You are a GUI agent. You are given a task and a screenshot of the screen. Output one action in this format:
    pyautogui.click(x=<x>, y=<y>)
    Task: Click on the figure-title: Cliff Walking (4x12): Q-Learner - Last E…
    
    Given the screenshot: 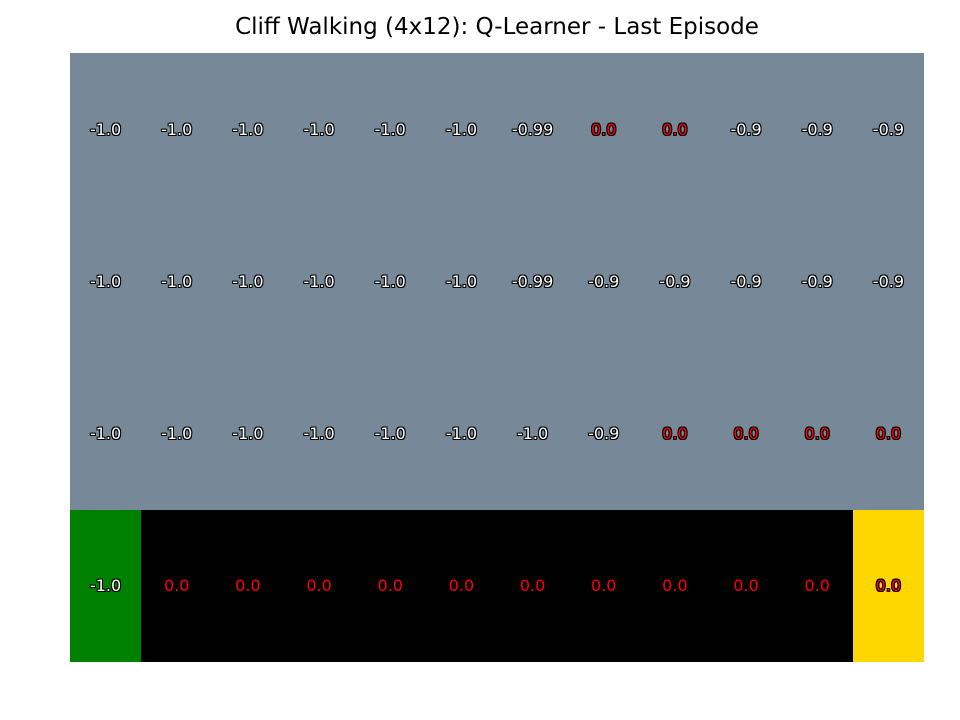 What is the action you would take?
    pyautogui.click(x=497, y=27)
    